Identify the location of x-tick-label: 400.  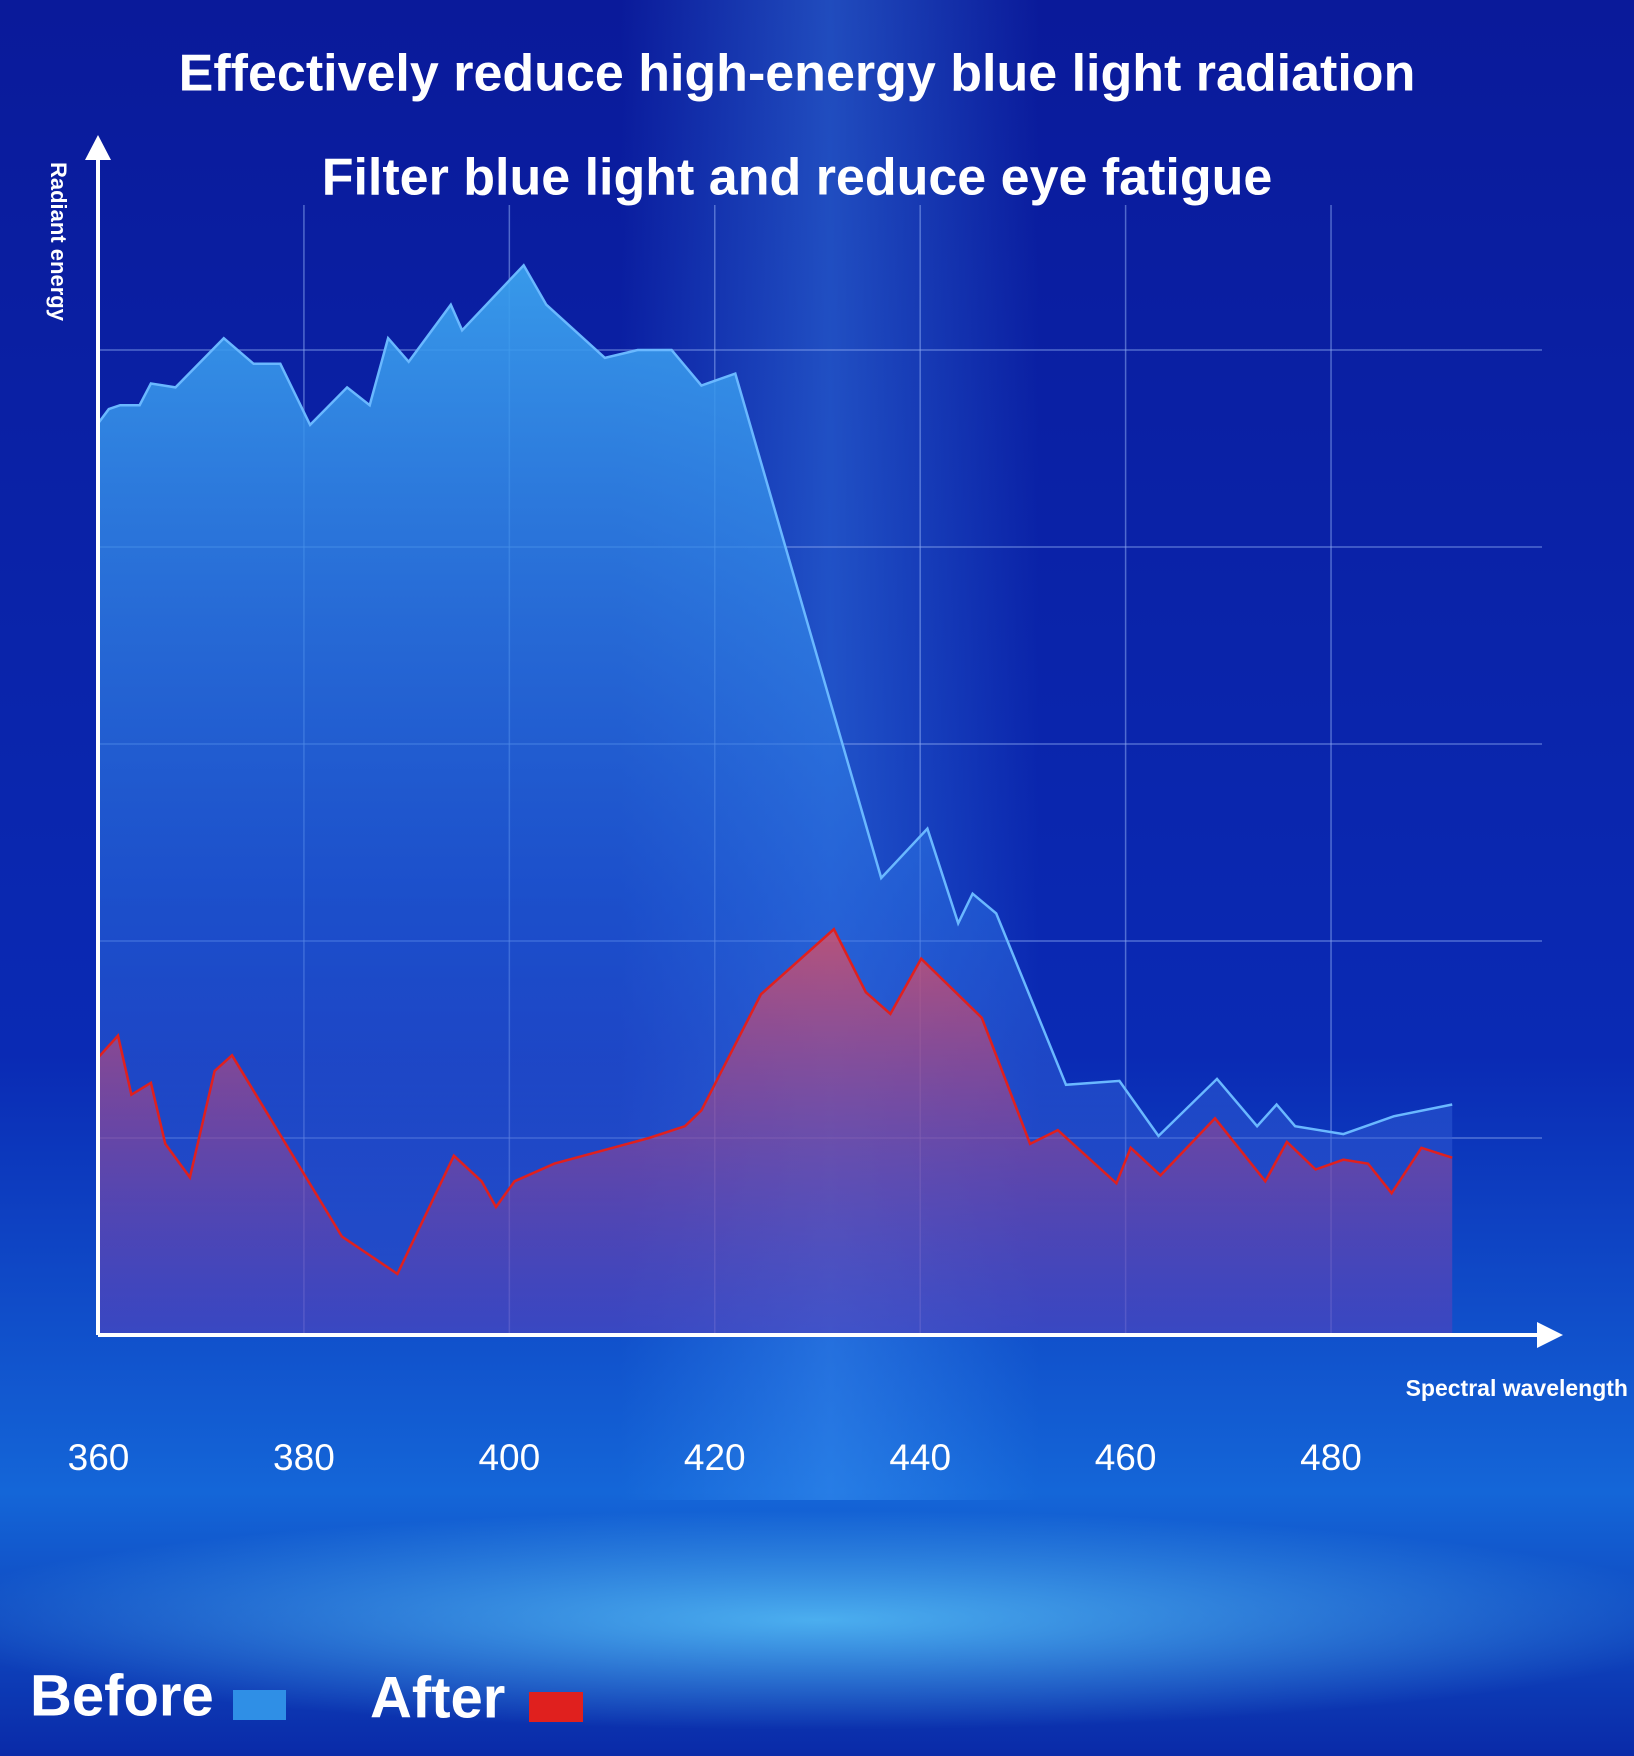
(509, 1457).